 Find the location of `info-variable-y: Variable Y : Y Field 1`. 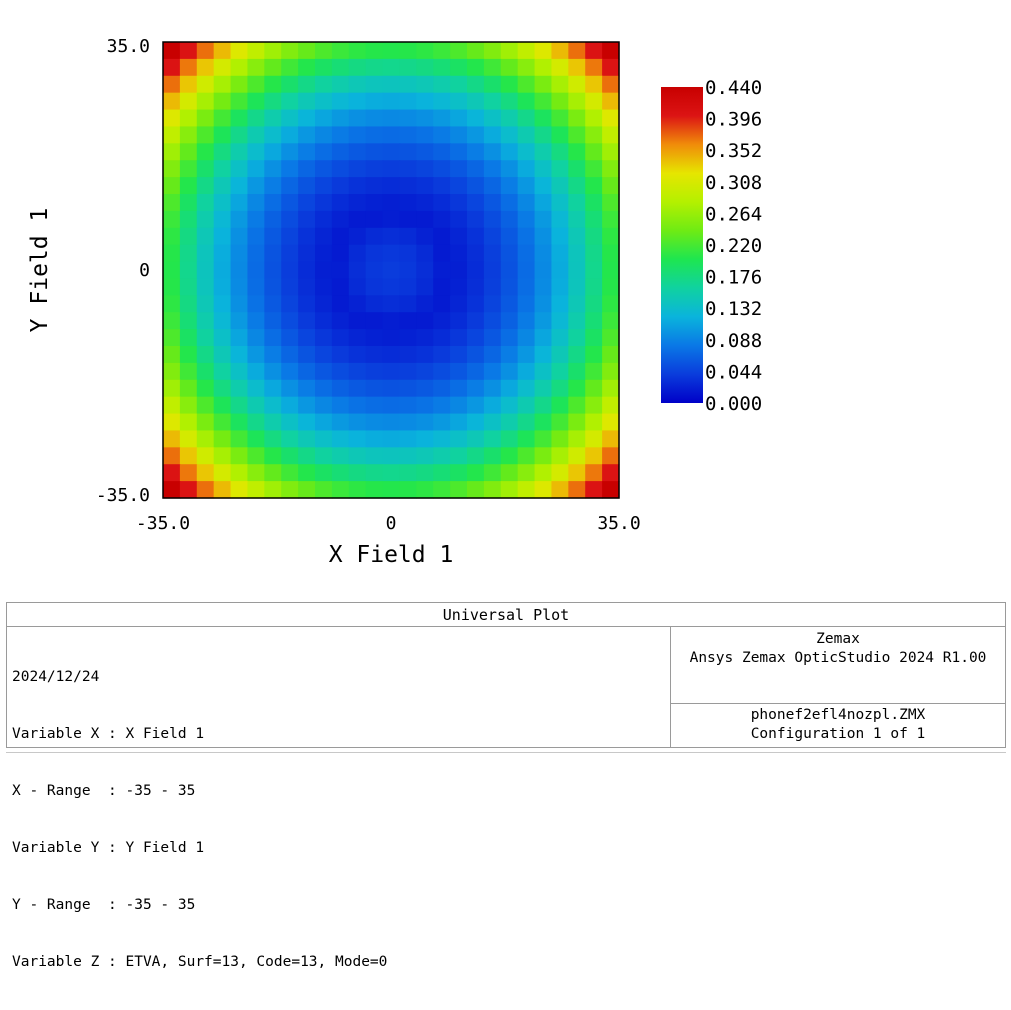

info-variable-y: Variable Y : Y Field 1 is located at coordinates (108, 848).